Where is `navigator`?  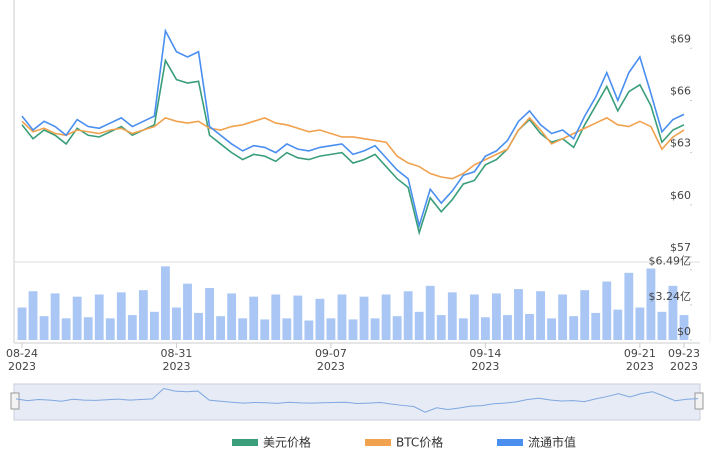
navigator is located at coordinates (357, 402).